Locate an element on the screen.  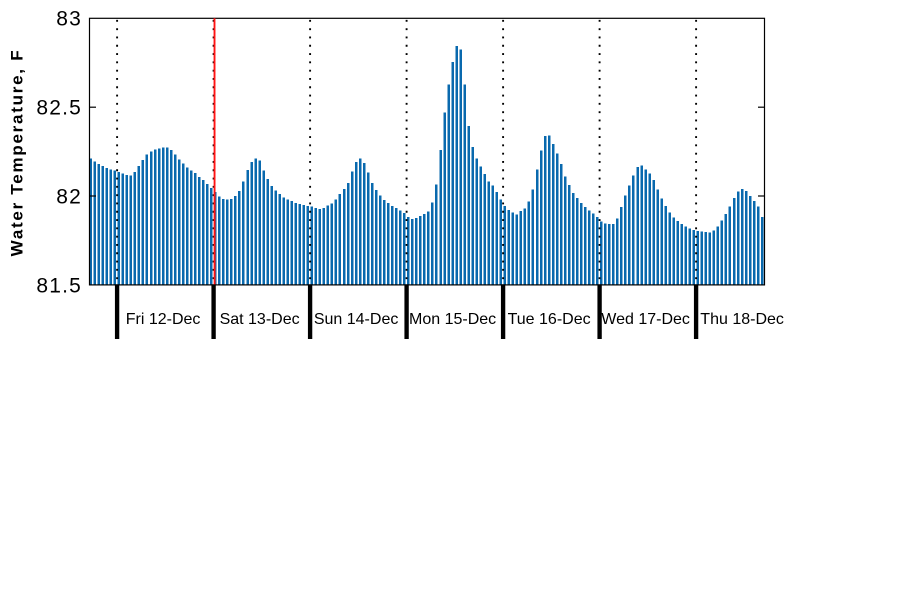
svg-text: Sat 13-Dec is located at coordinates (260, 319).